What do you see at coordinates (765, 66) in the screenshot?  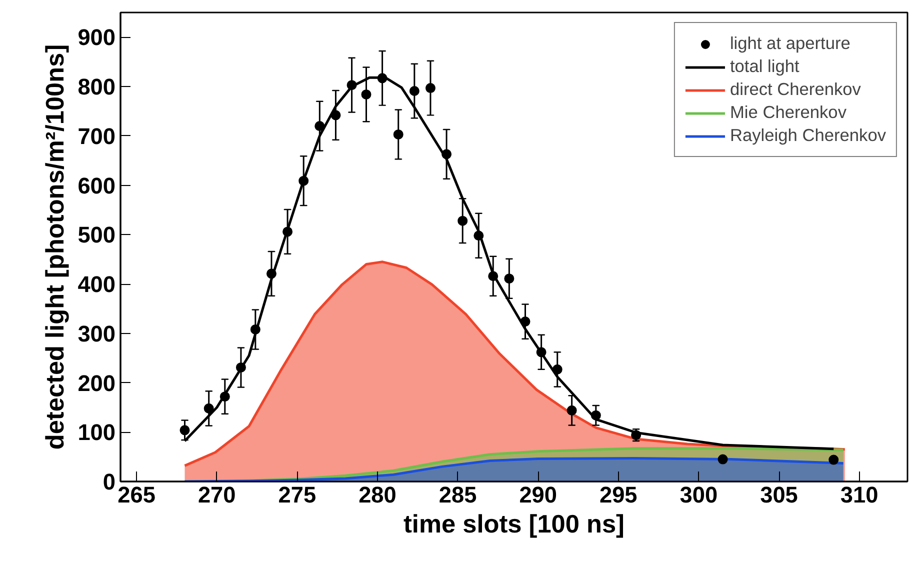 I see `legend-label: total light` at bounding box center [765, 66].